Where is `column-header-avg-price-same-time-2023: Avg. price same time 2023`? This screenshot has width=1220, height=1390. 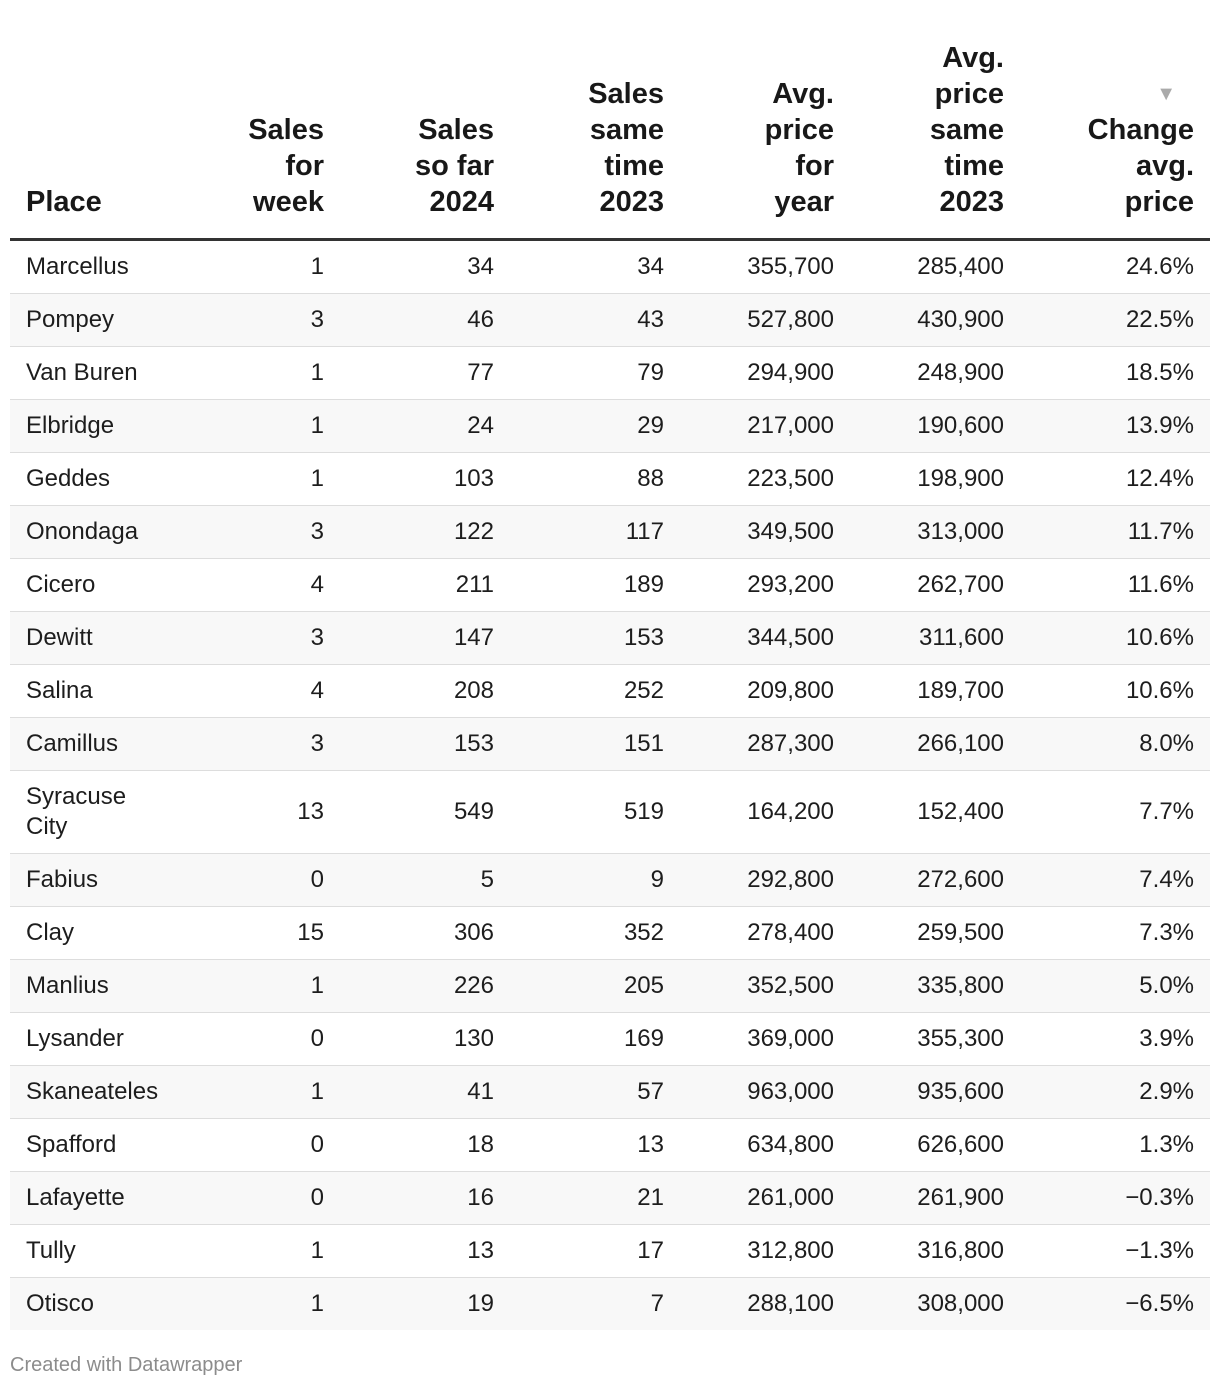
column-header-avg-price-same-time-2023: Avg. price same time 2023 is located at coordinates (935, 140).